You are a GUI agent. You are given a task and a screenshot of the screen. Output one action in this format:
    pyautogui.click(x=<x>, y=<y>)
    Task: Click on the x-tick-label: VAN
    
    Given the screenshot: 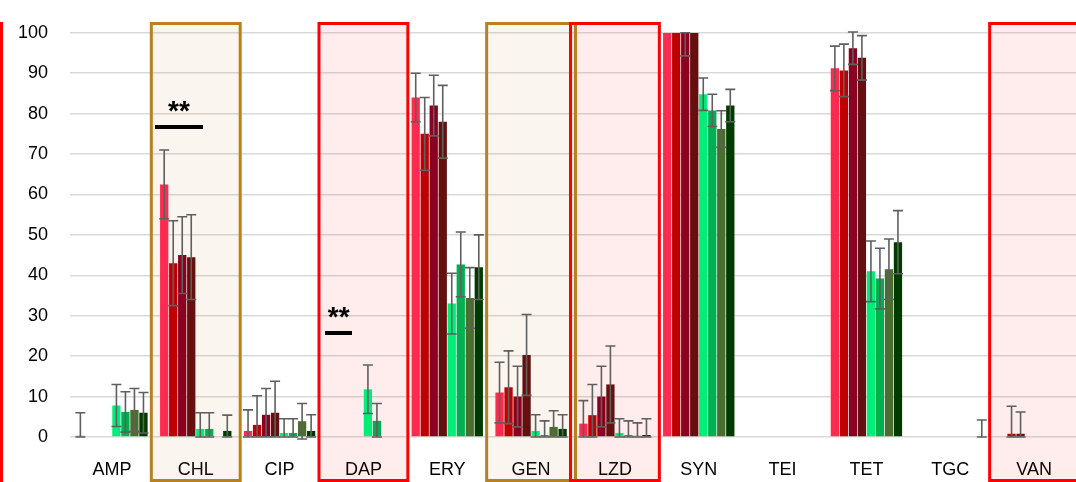 What is the action you would take?
    pyautogui.click(x=1034, y=468)
    